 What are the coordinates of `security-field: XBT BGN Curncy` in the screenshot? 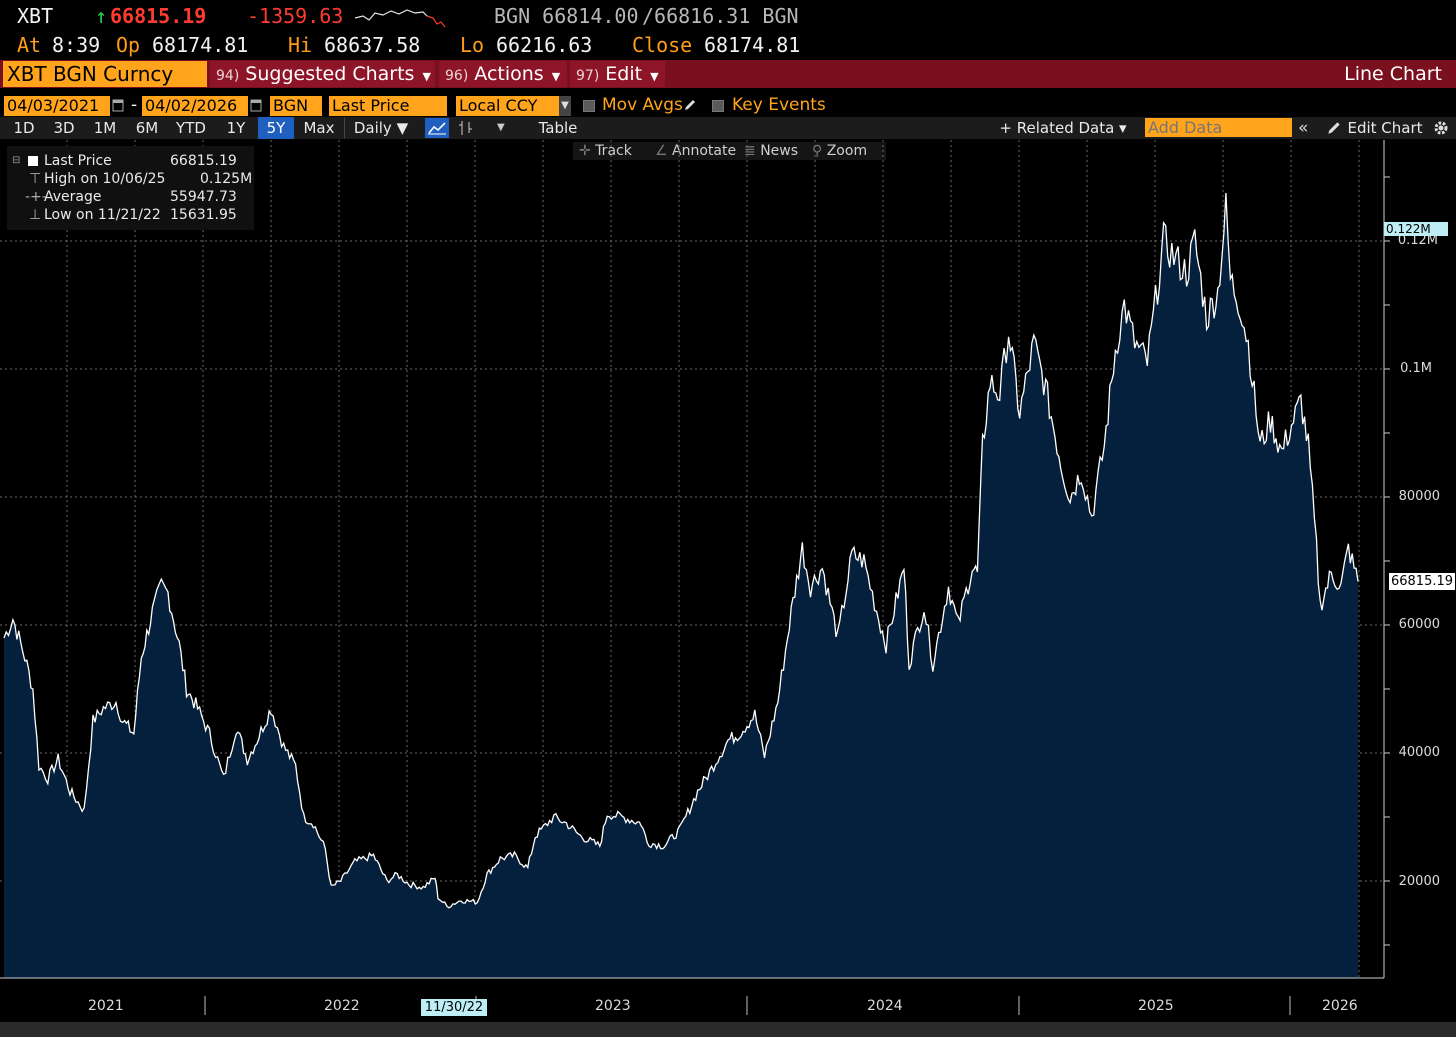 It's located at (105, 74).